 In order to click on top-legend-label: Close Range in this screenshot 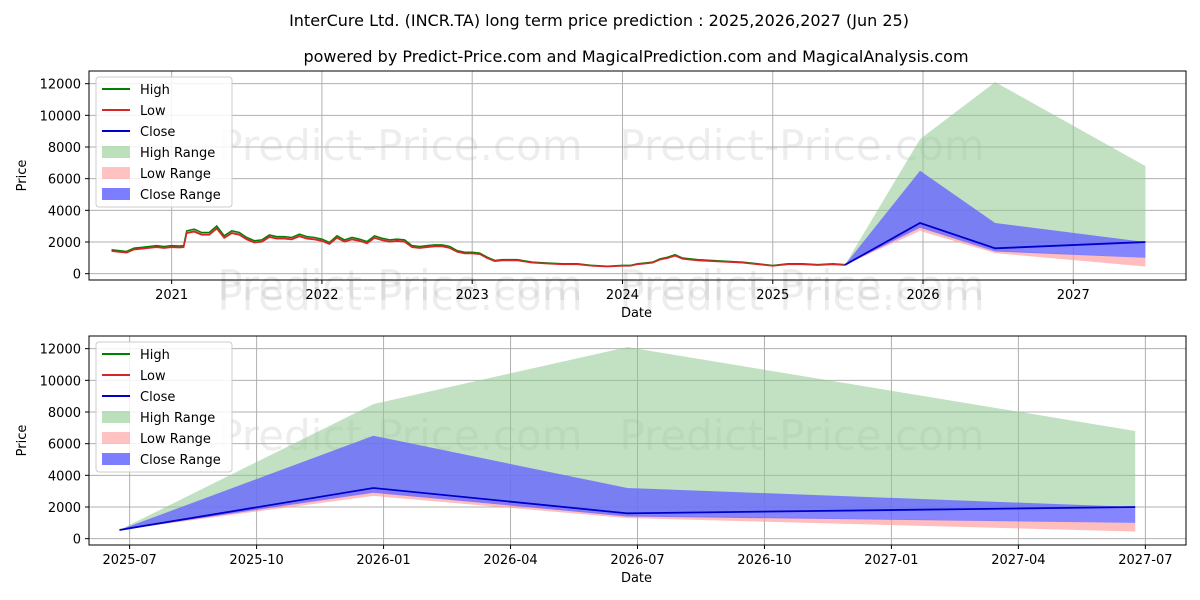, I will do `click(180, 195)`.